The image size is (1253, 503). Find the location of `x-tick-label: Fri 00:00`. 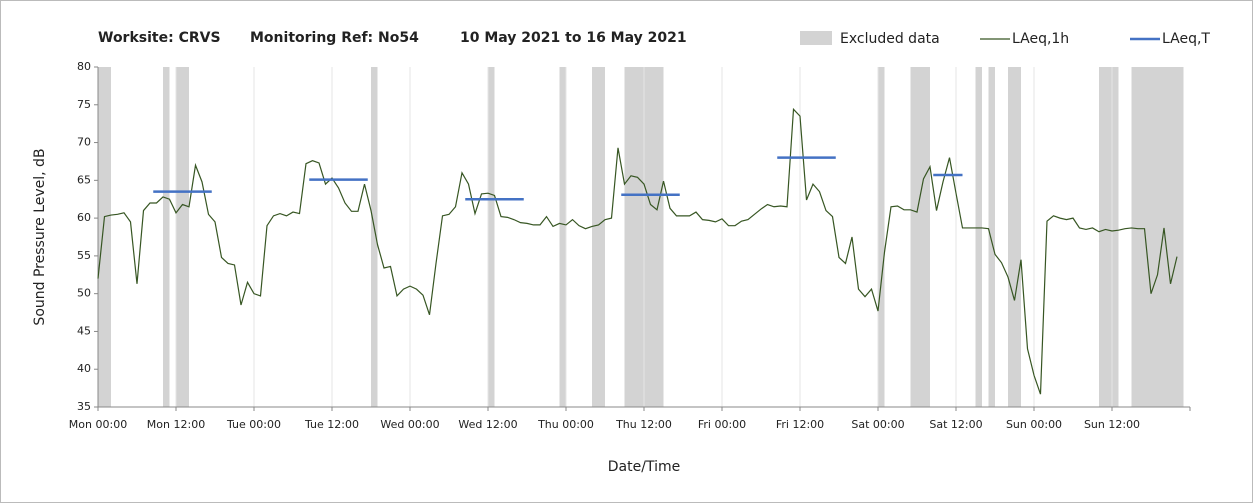

x-tick-label: Fri 00:00 is located at coordinates (722, 424).